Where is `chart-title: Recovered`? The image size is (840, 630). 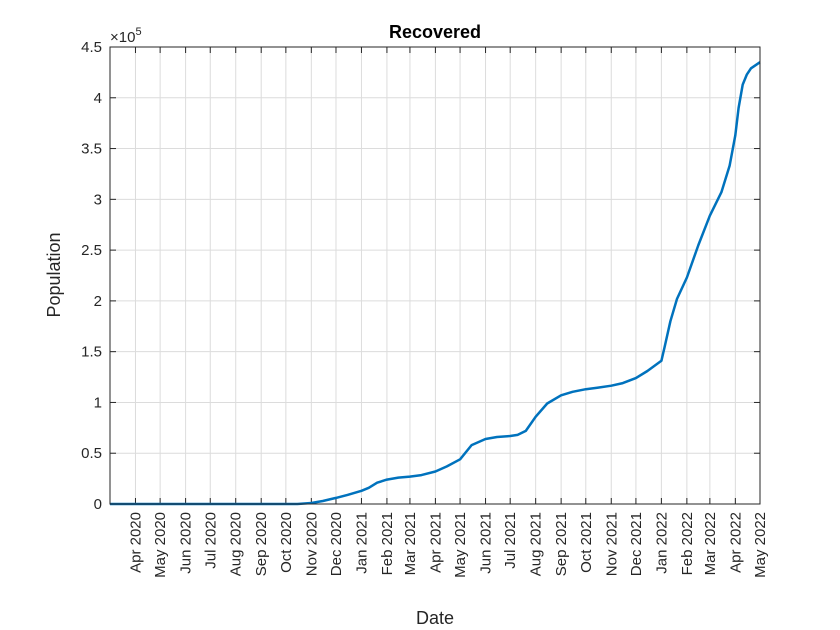
chart-title: Recovered is located at coordinates (435, 32).